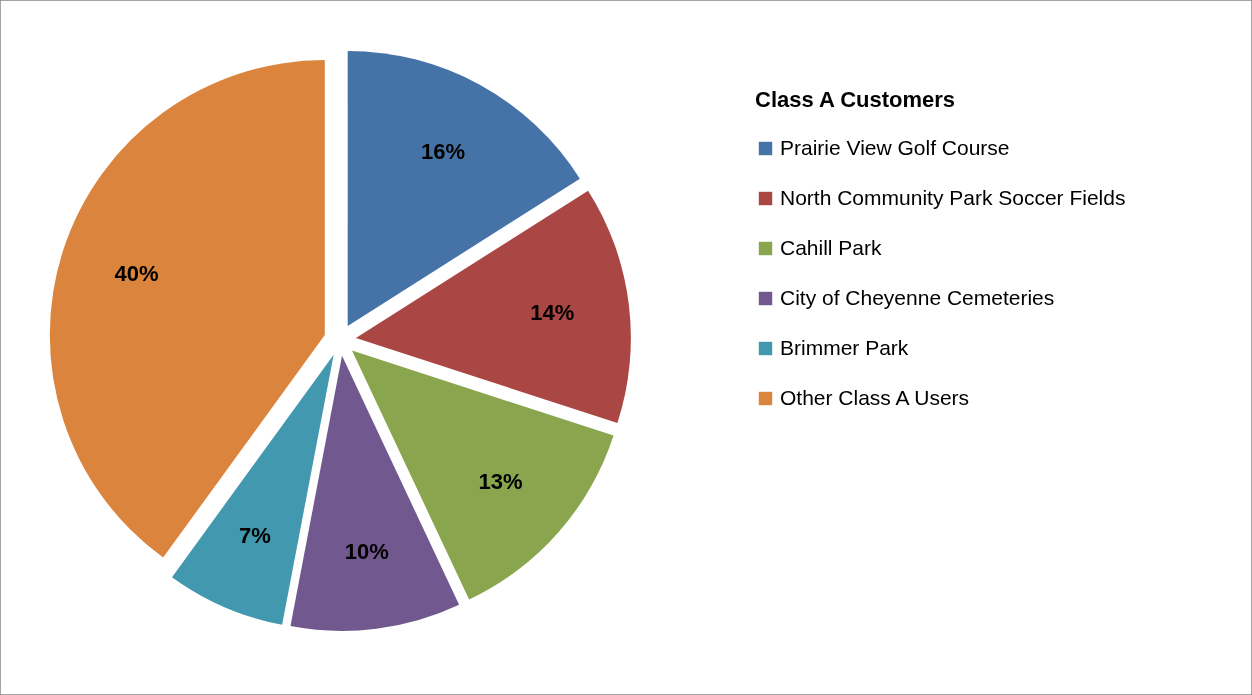 Image resolution: width=1252 pixels, height=695 pixels. I want to click on legend-title: Class A Customers, so click(855, 99).